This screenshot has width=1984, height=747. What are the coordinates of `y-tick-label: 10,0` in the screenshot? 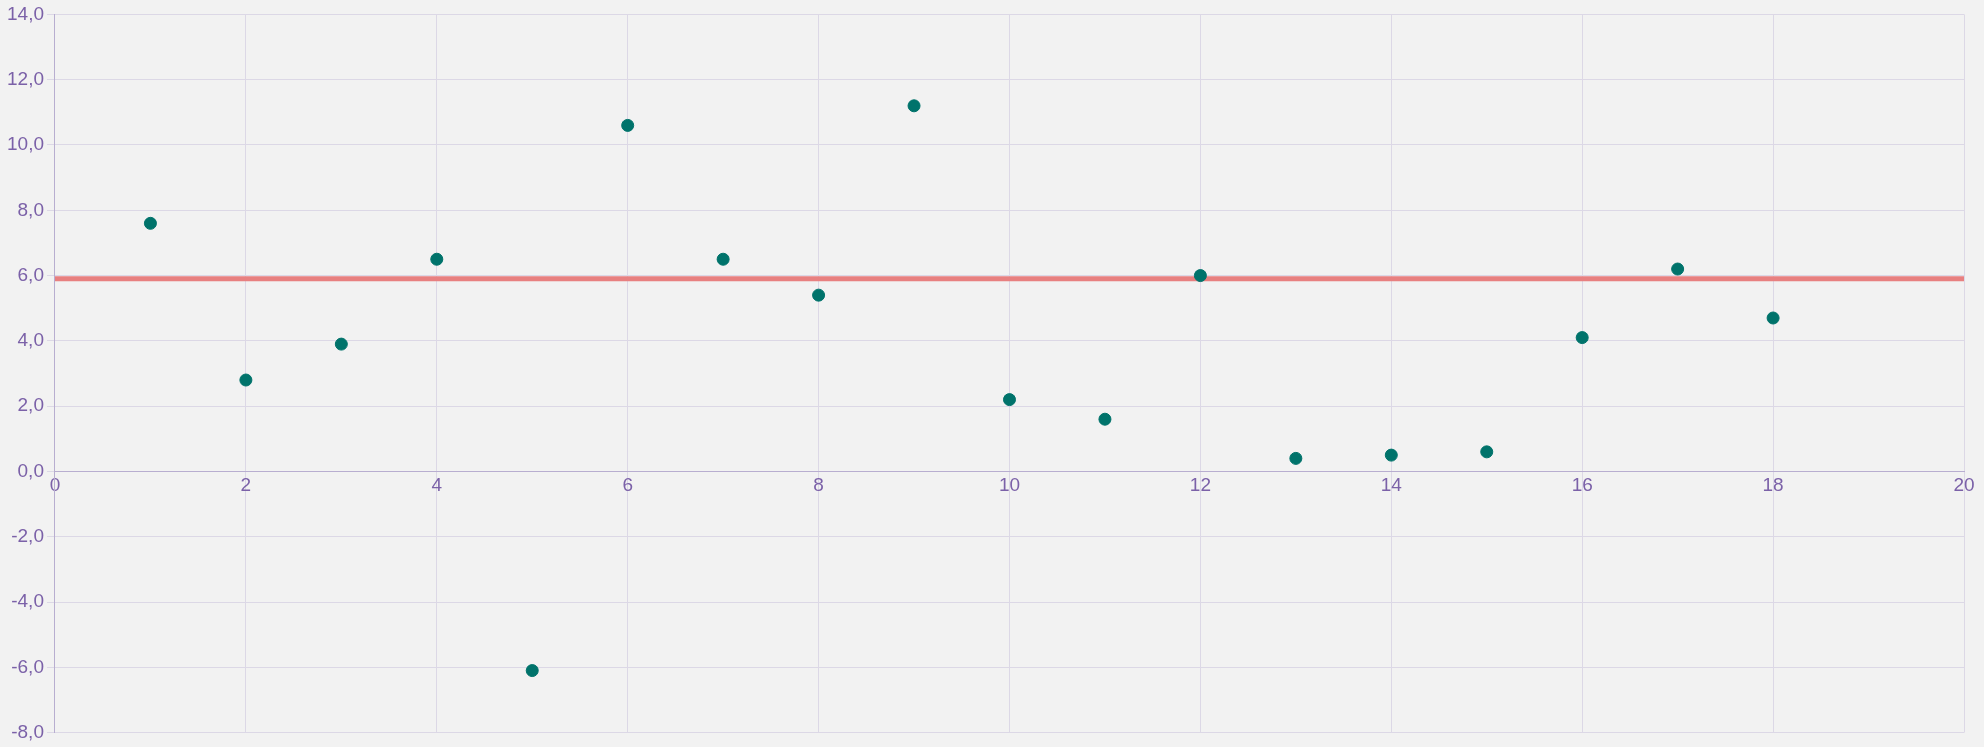 It's located at (25, 144).